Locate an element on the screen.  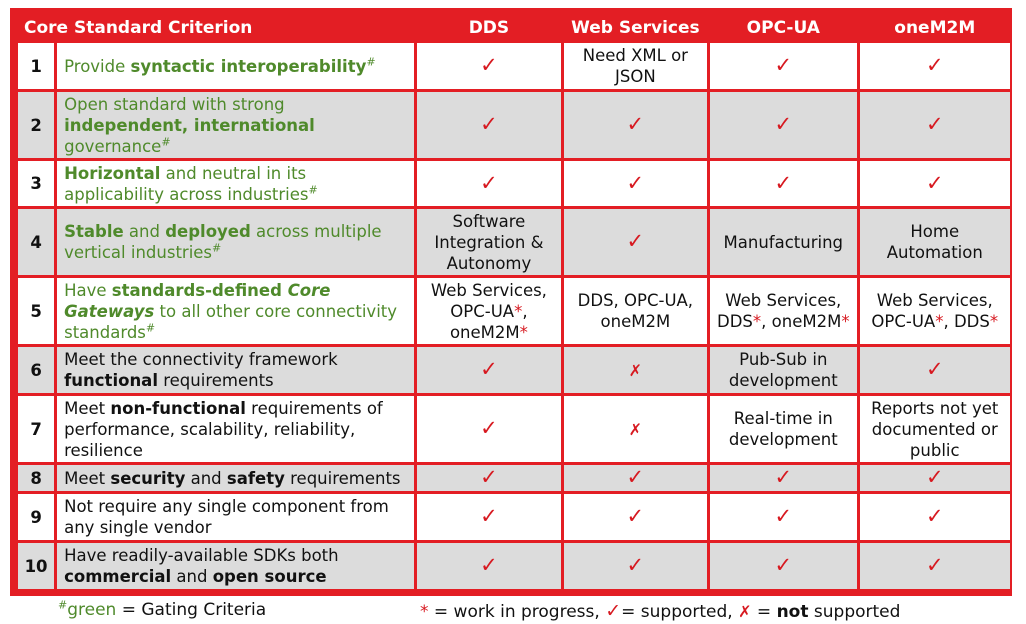
ws-cell: DDS, OPC-UA, oneM2M is located at coordinates (635, 311).